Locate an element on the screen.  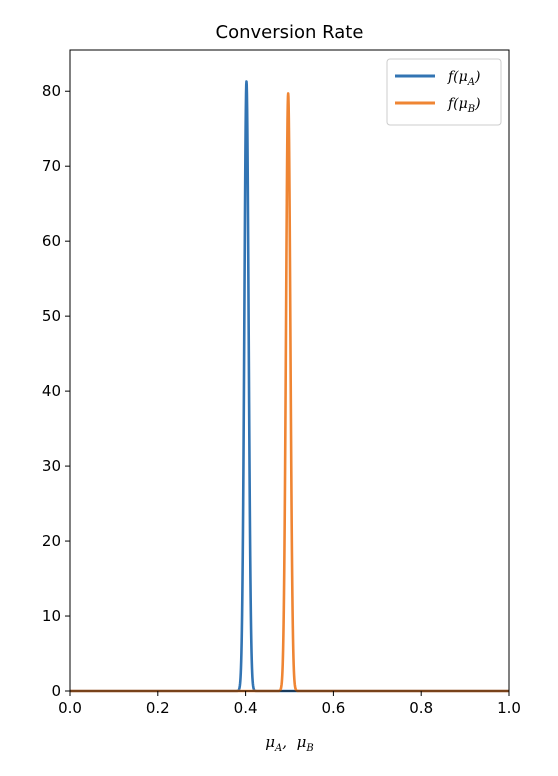
x-axis-ticks: 0.0 0.2 0.4 0.6 0.8 1.0 is located at coordinates (289, 704).